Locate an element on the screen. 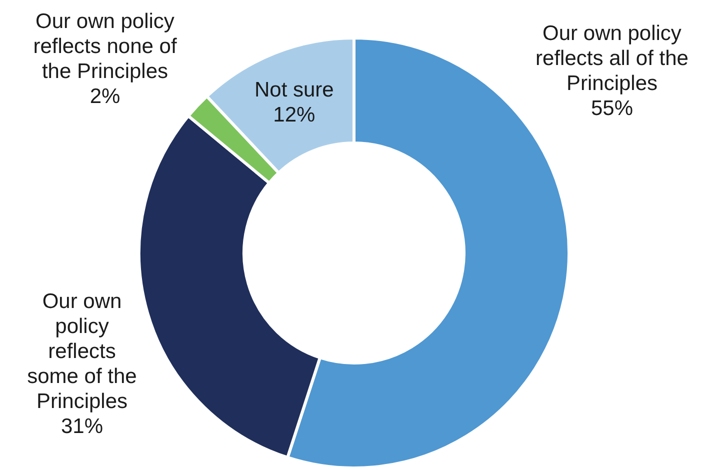 Image resolution: width=706 pixels, height=470 pixels. slice-label: Not sure is located at coordinates (294, 90).